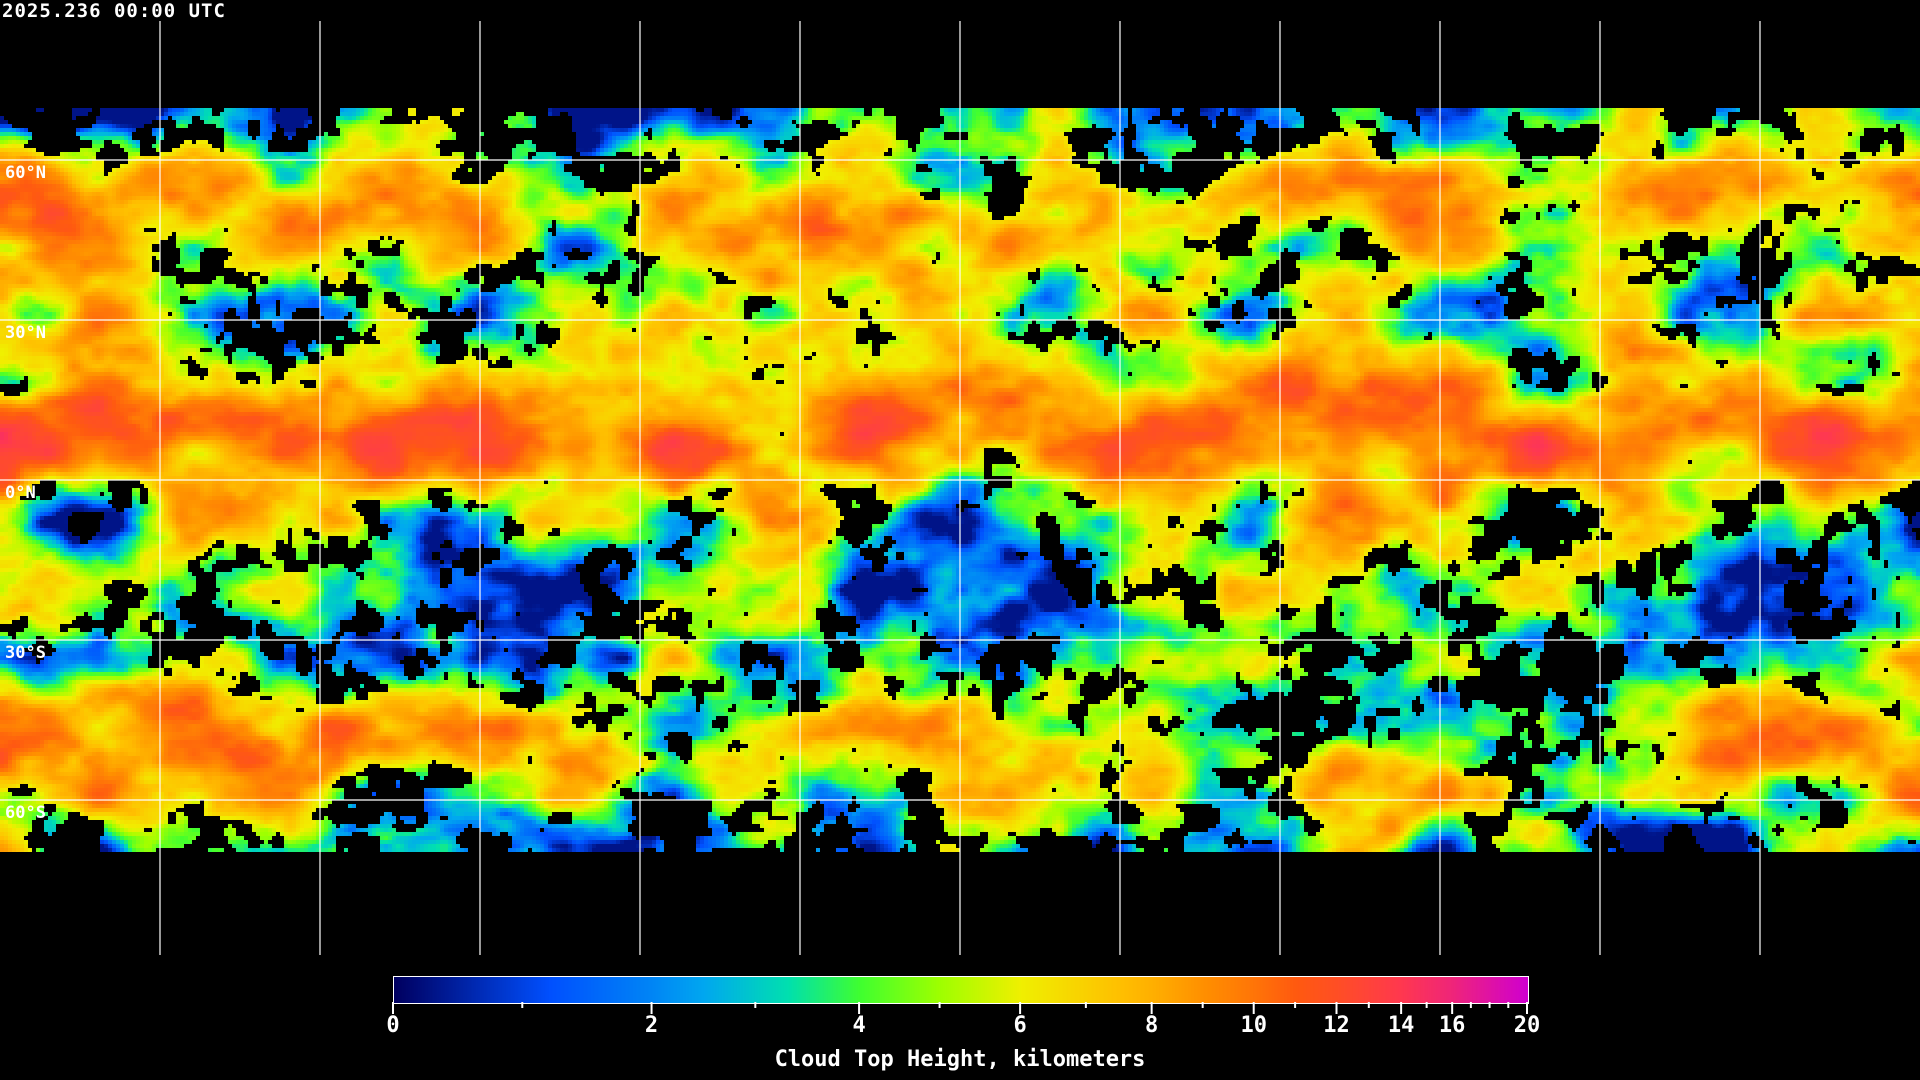 This screenshot has width=1920, height=1080. Describe the element at coordinates (393, 1025) in the screenshot. I see `tick-label: 0` at that location.